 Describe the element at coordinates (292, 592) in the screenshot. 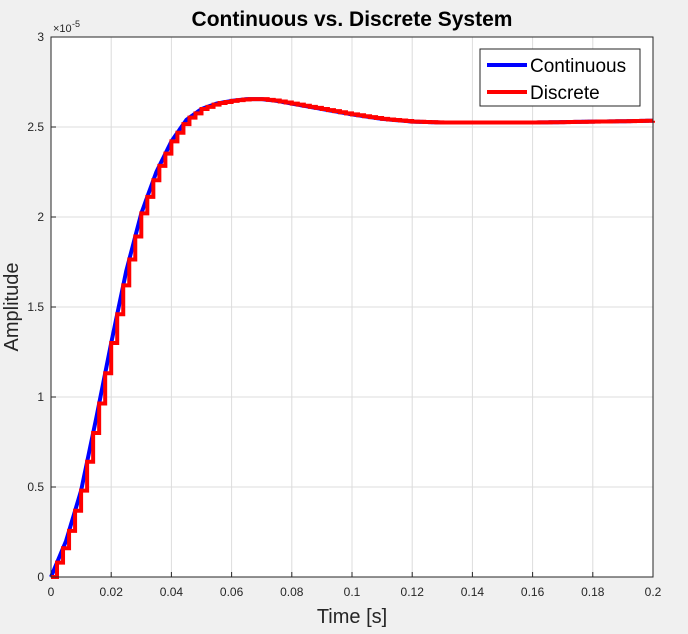

I see `x-tick-label: 0.08` at that location.